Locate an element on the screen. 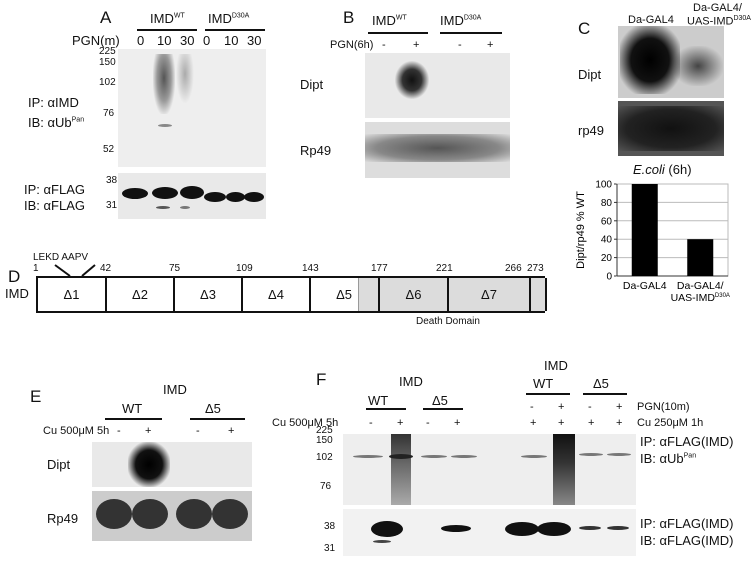 This screenshot has width=754, height=562. column-label: UAS-IMDD30A is located at coordinates (719, 21).